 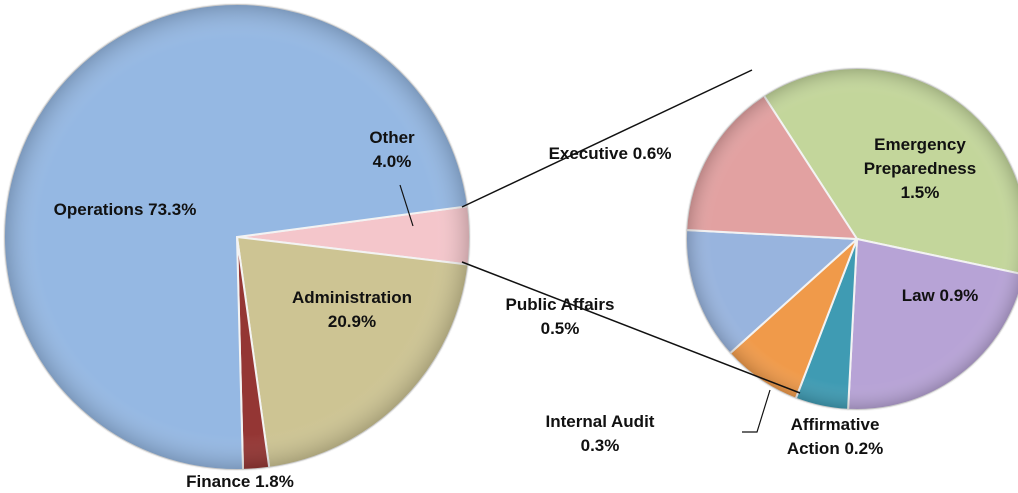 What do you see at coordinates (98, 209) in the screenshot?
I see `slice-name: Operations` at bounding box center [98, 209].